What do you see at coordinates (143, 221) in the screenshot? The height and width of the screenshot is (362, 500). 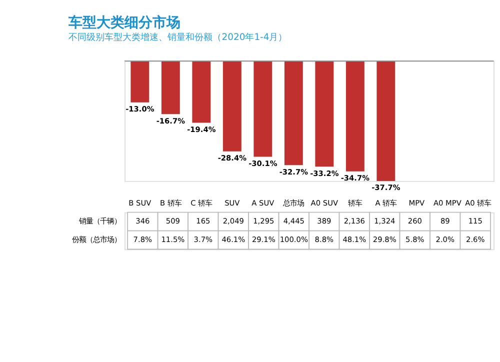 I see `text: 346` at bounding box center [143, 221].